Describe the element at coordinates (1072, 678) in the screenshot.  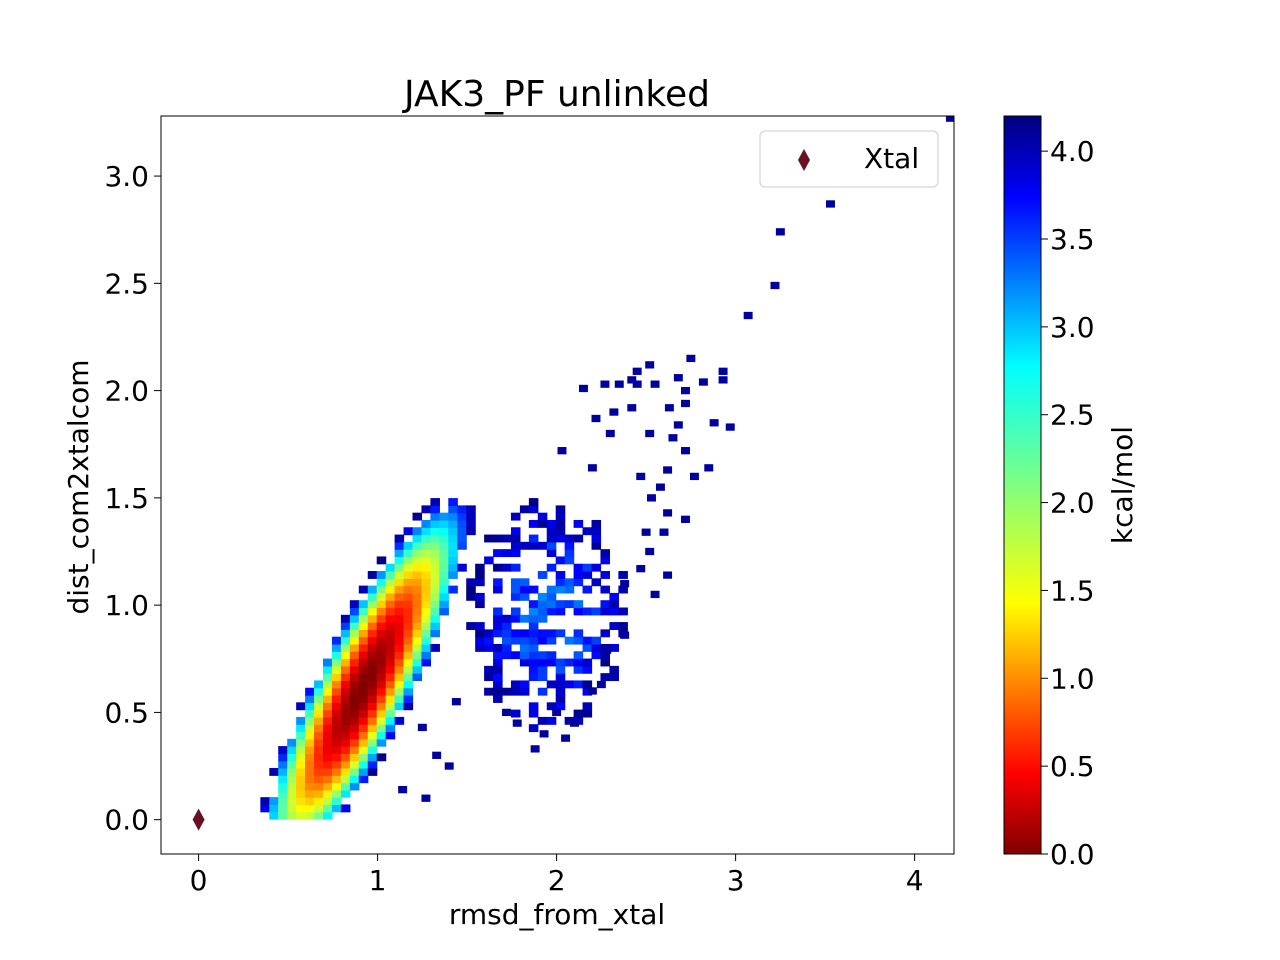
I see `colorbar-tick-label: 1.0` at that location.